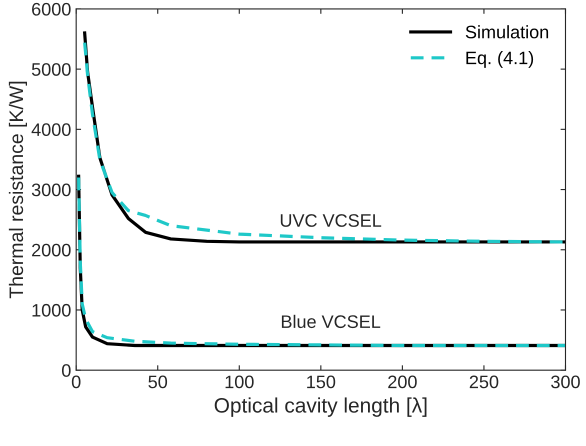  What do you see at coordinates (76, 382) in the screenshot?
I see `x-tick-label: 0` at bounding box center [76, 382].